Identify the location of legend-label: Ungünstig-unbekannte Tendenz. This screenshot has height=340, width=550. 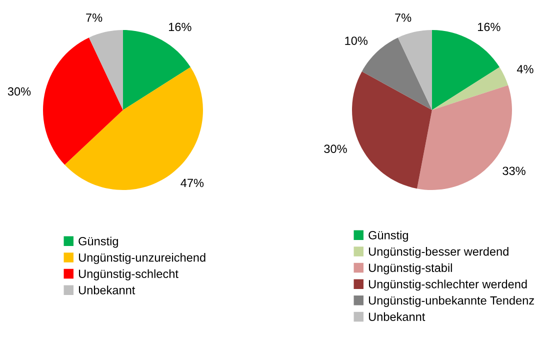
(451, 301).